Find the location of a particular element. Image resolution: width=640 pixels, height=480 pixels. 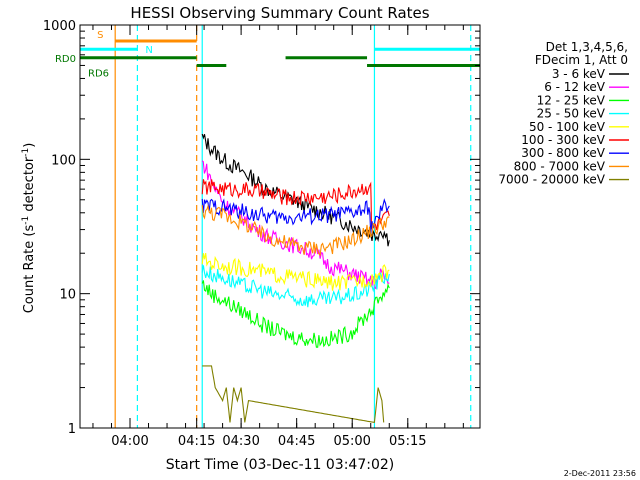

legend-label-5: 100 - 300 keV is located at coordinates (563, 140).